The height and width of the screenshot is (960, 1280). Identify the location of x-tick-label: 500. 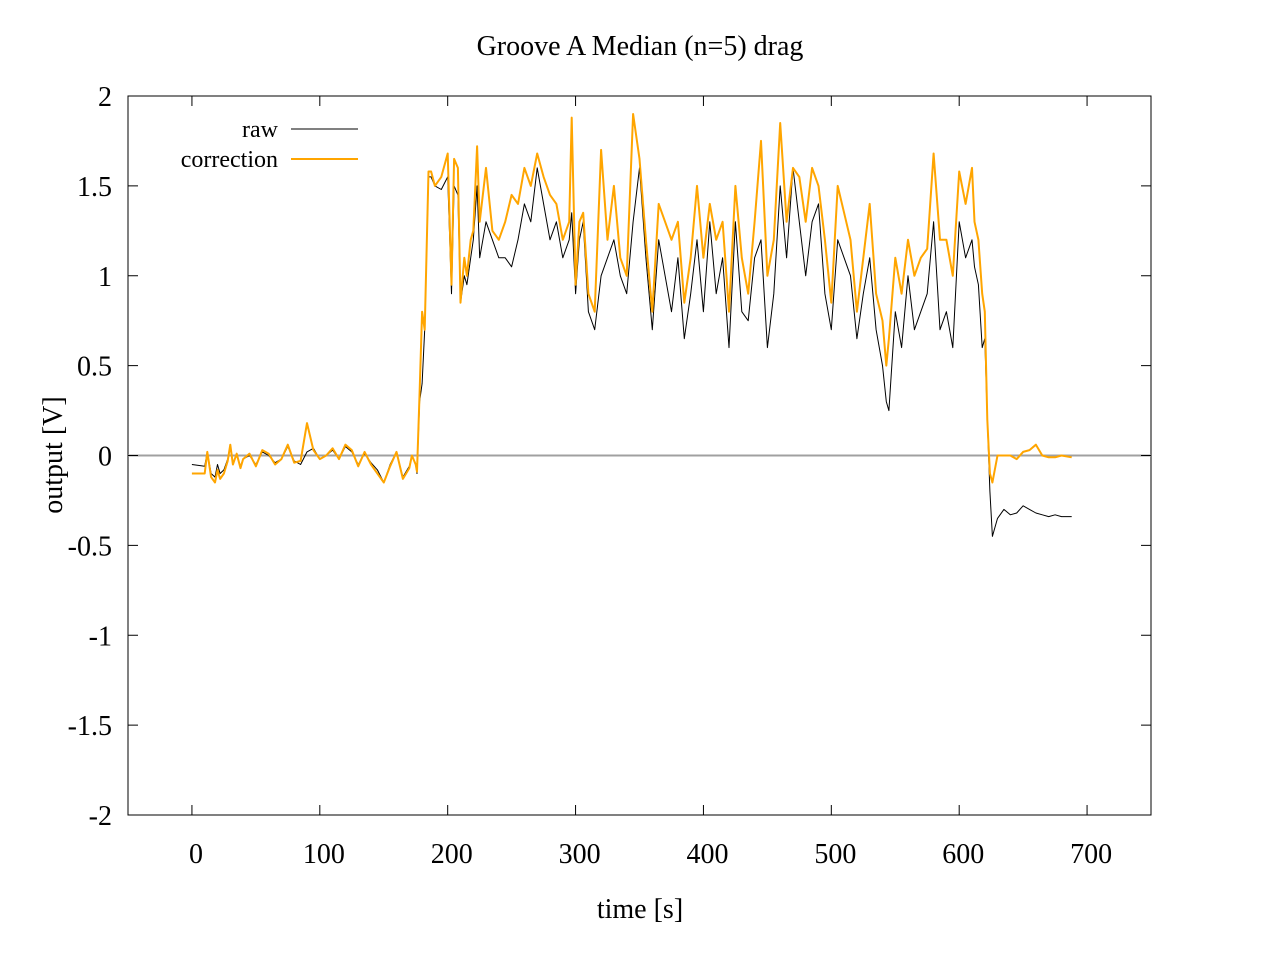
(835, 854).